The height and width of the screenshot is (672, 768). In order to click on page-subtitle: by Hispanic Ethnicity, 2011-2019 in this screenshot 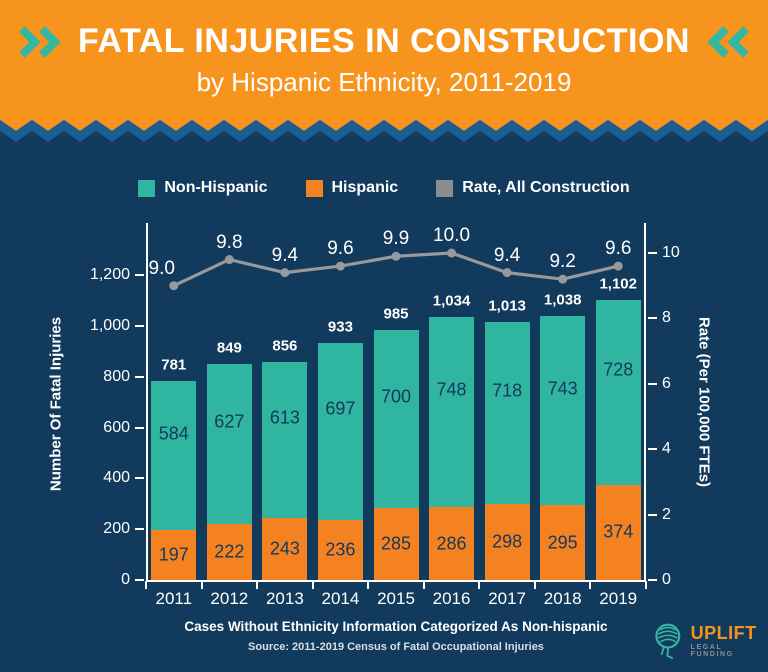, I will do `click(384, 82)`.